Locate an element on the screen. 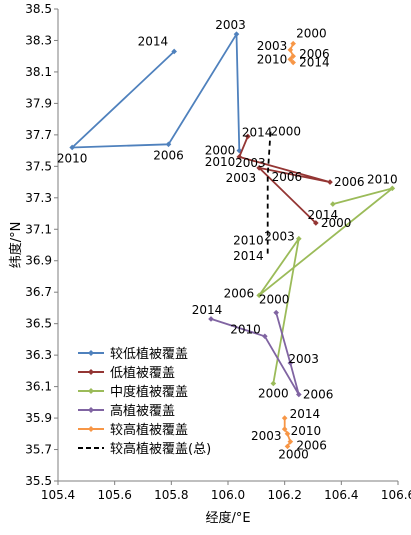 This screenshot has height=535, width=411. x-axis-title: 经度/°E is located at coordinates (227, 518).